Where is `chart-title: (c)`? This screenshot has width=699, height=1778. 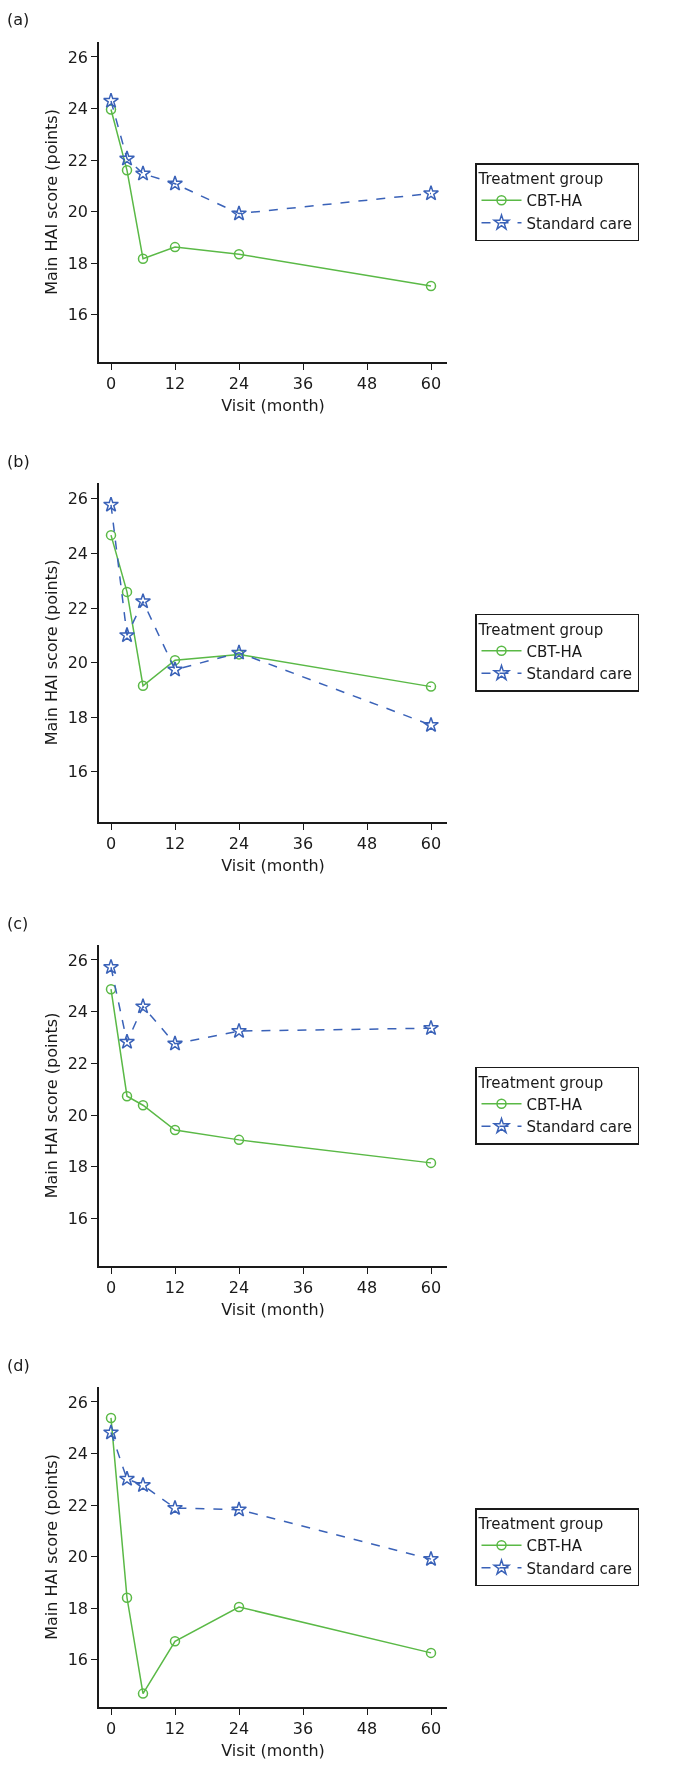 chart-title: (c) is located at coordinates (18, 923).